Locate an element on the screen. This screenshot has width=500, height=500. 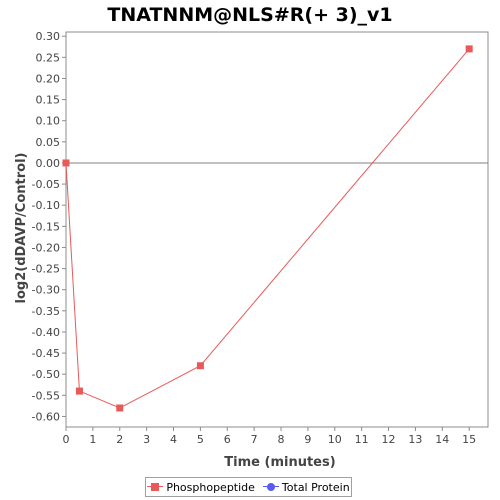
legend-item-total-protein: Total Protein is located at coordinates (306, 487).